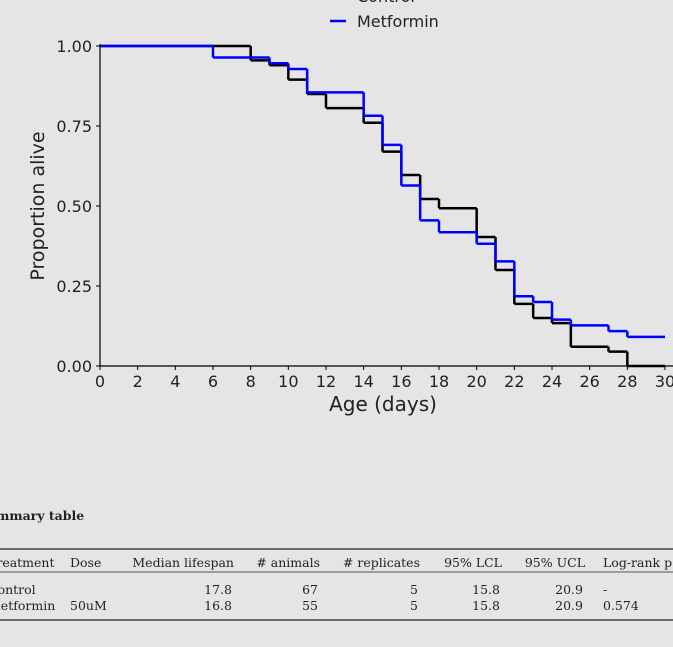 This screenshot has height=647, width=673. Describe the element at coordinates (74, 366) in the screenshot. I see `y-tick-label: 0.00` at that location.